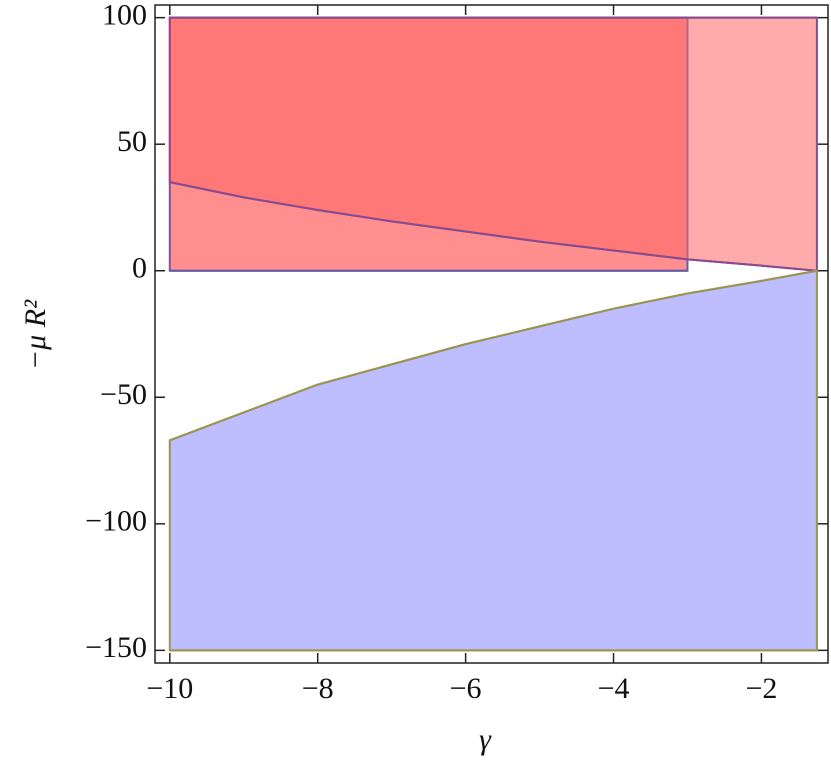 The height and width of the screenshot is (764, 831). What do you see at coordinates (493, 226) in the screenshot?
I see `region-lower-edge` at bounding box center [493, 226].